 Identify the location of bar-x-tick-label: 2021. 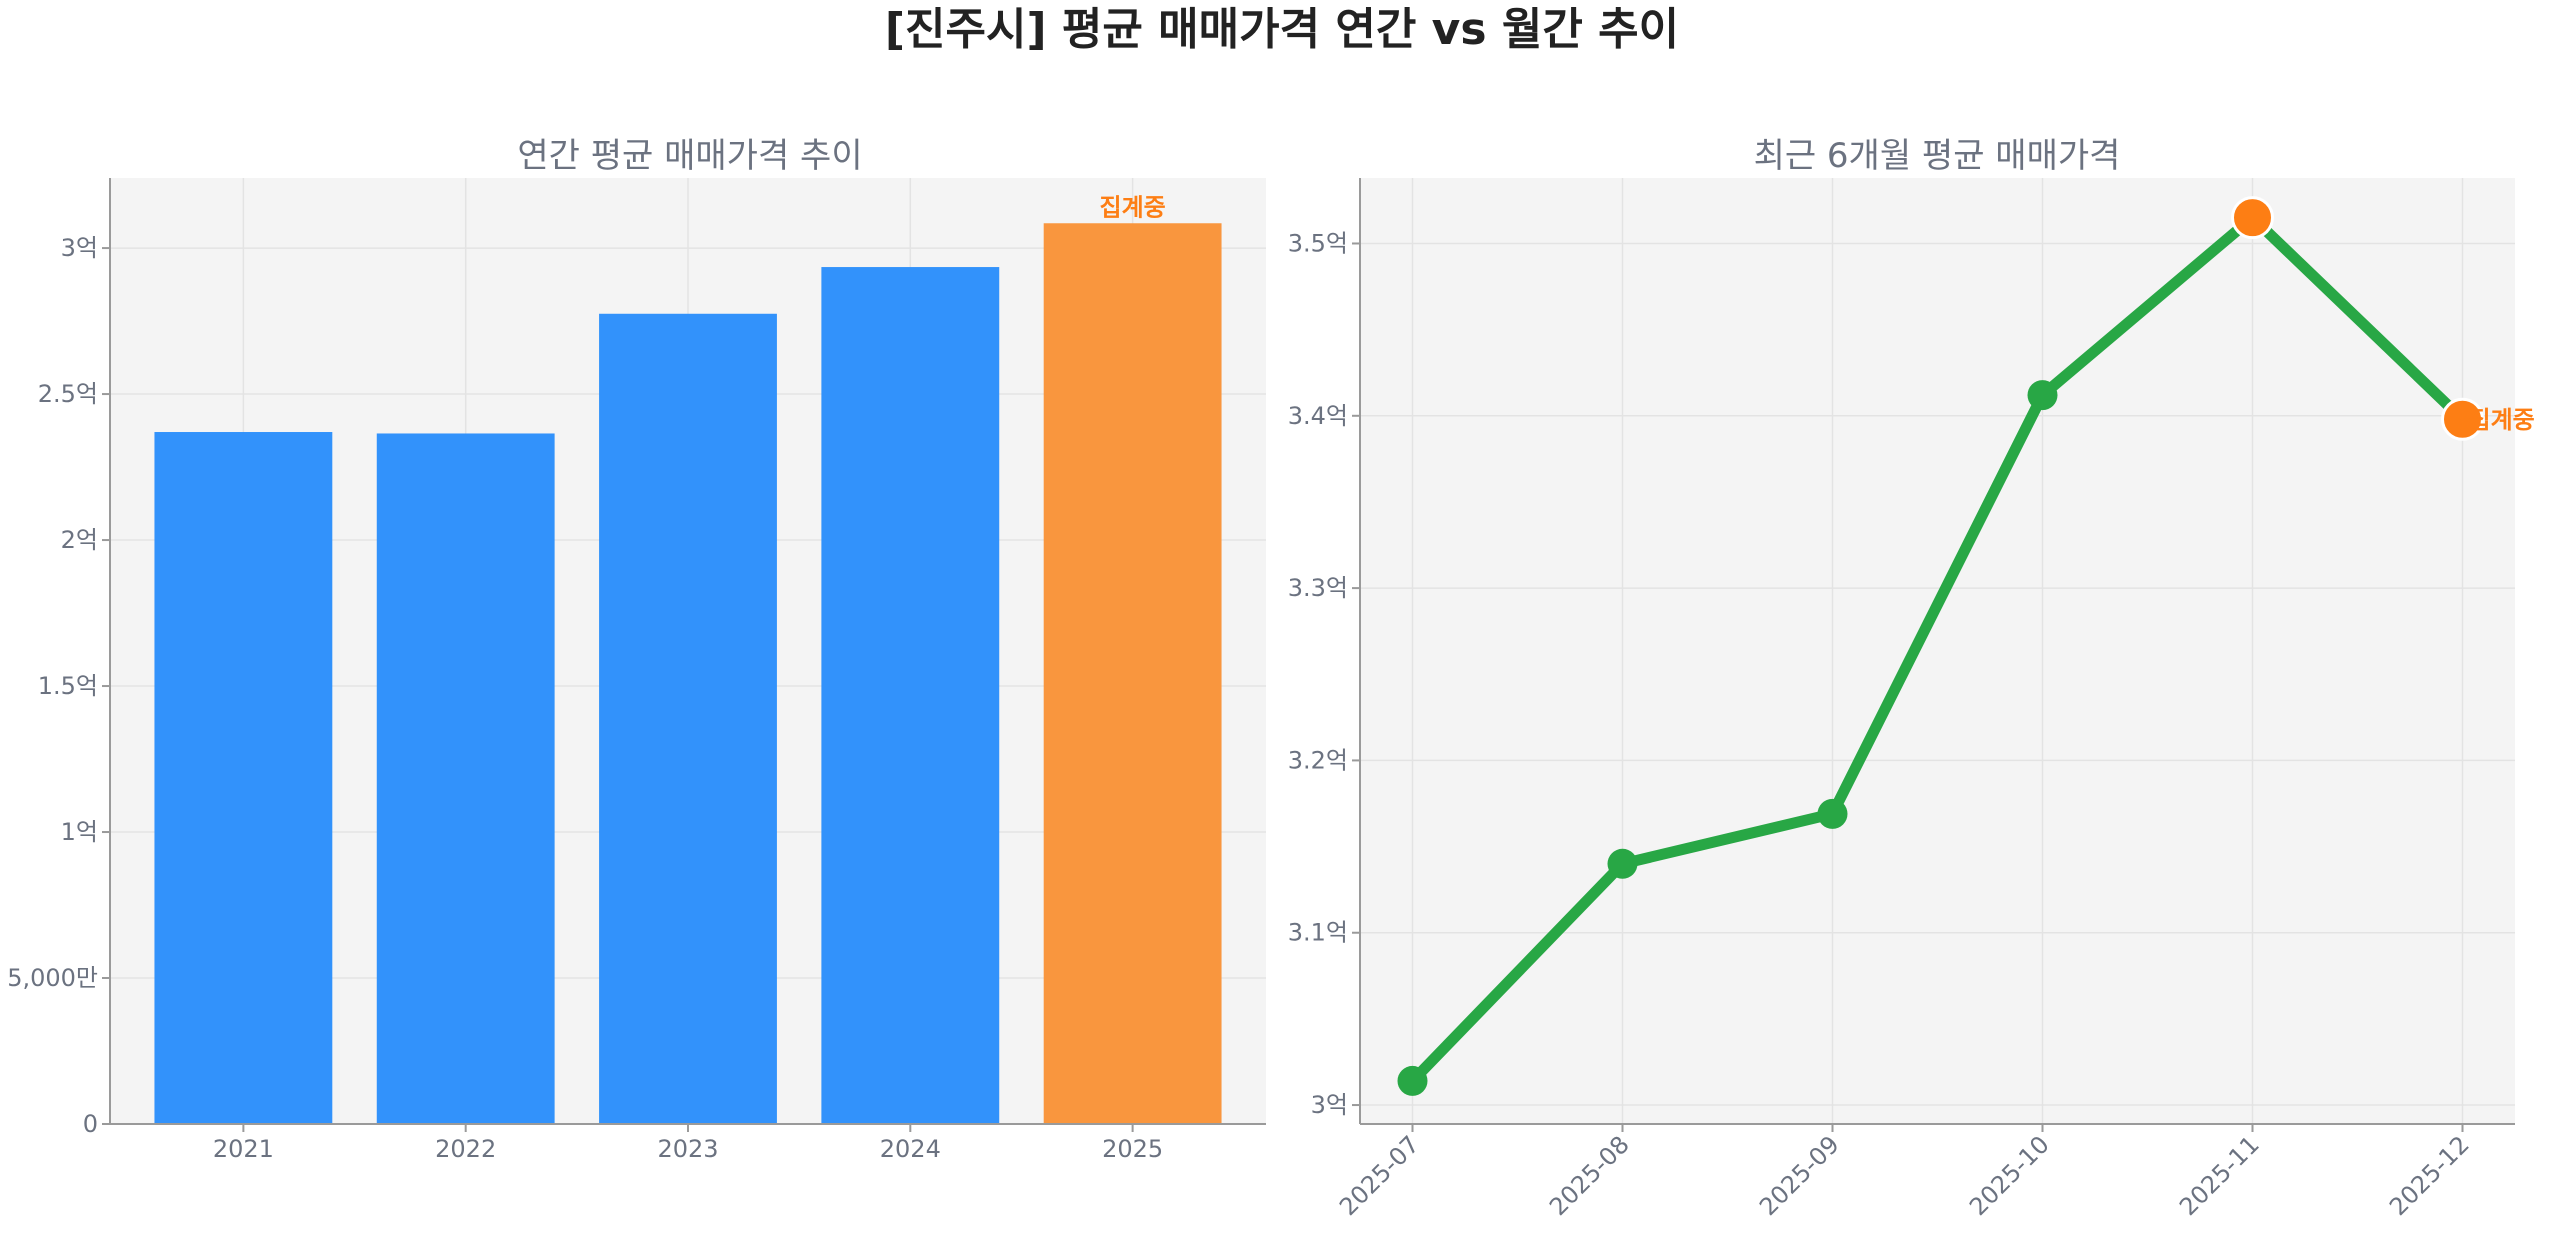
(243, 1149).